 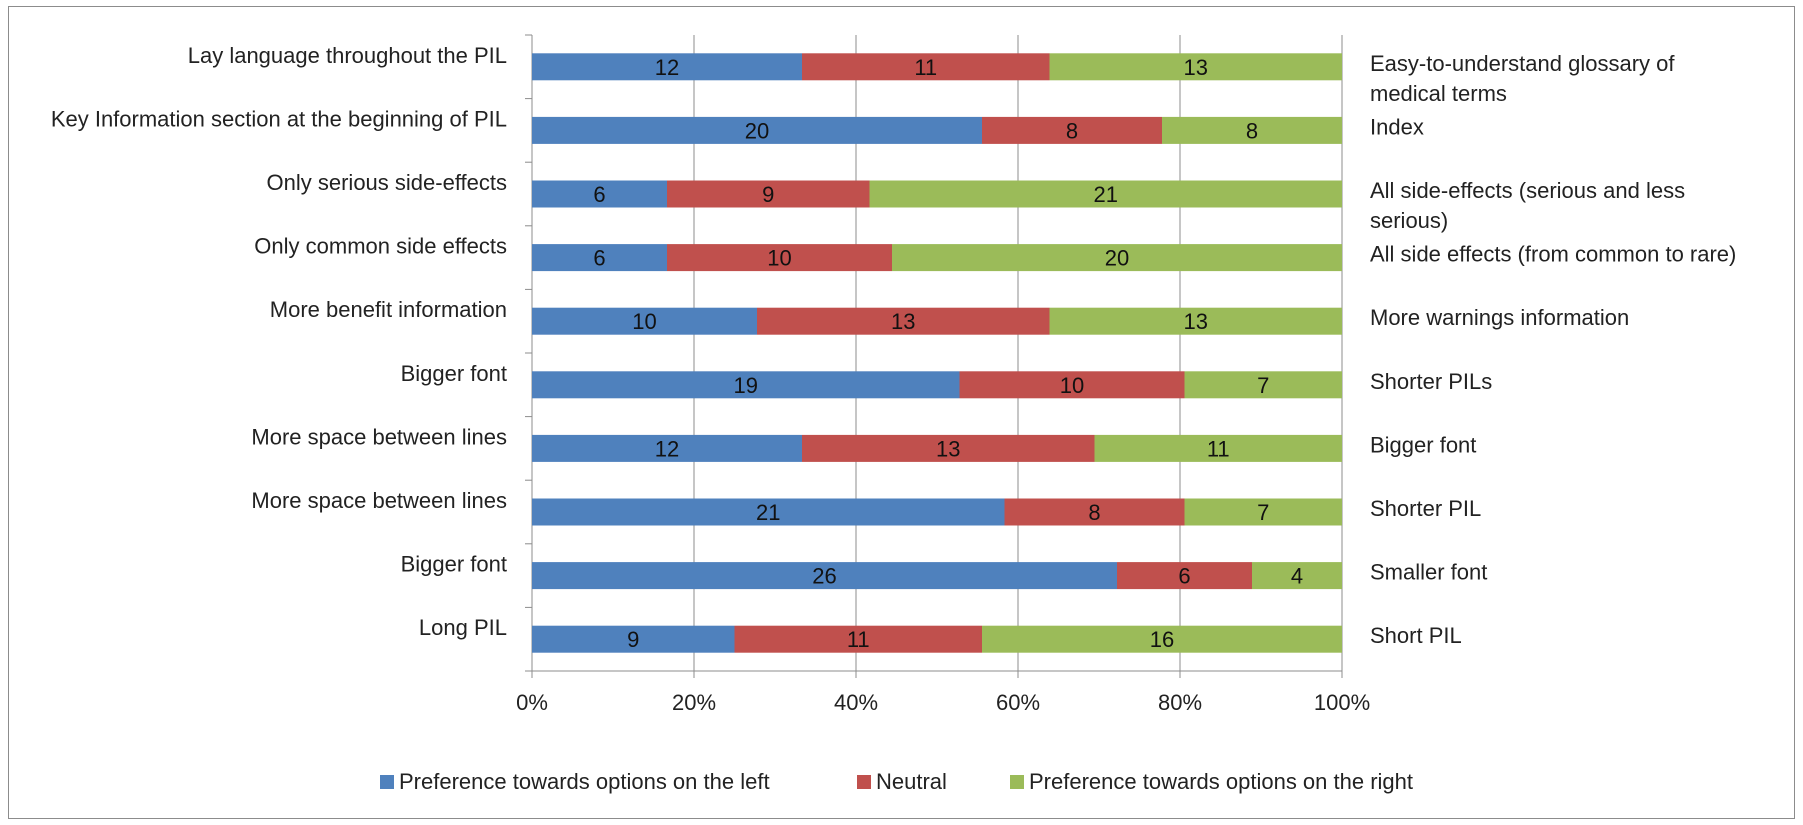 I want to click on right-category-label-line: All side effects (from common to rare), so click(x=1553, y=254).